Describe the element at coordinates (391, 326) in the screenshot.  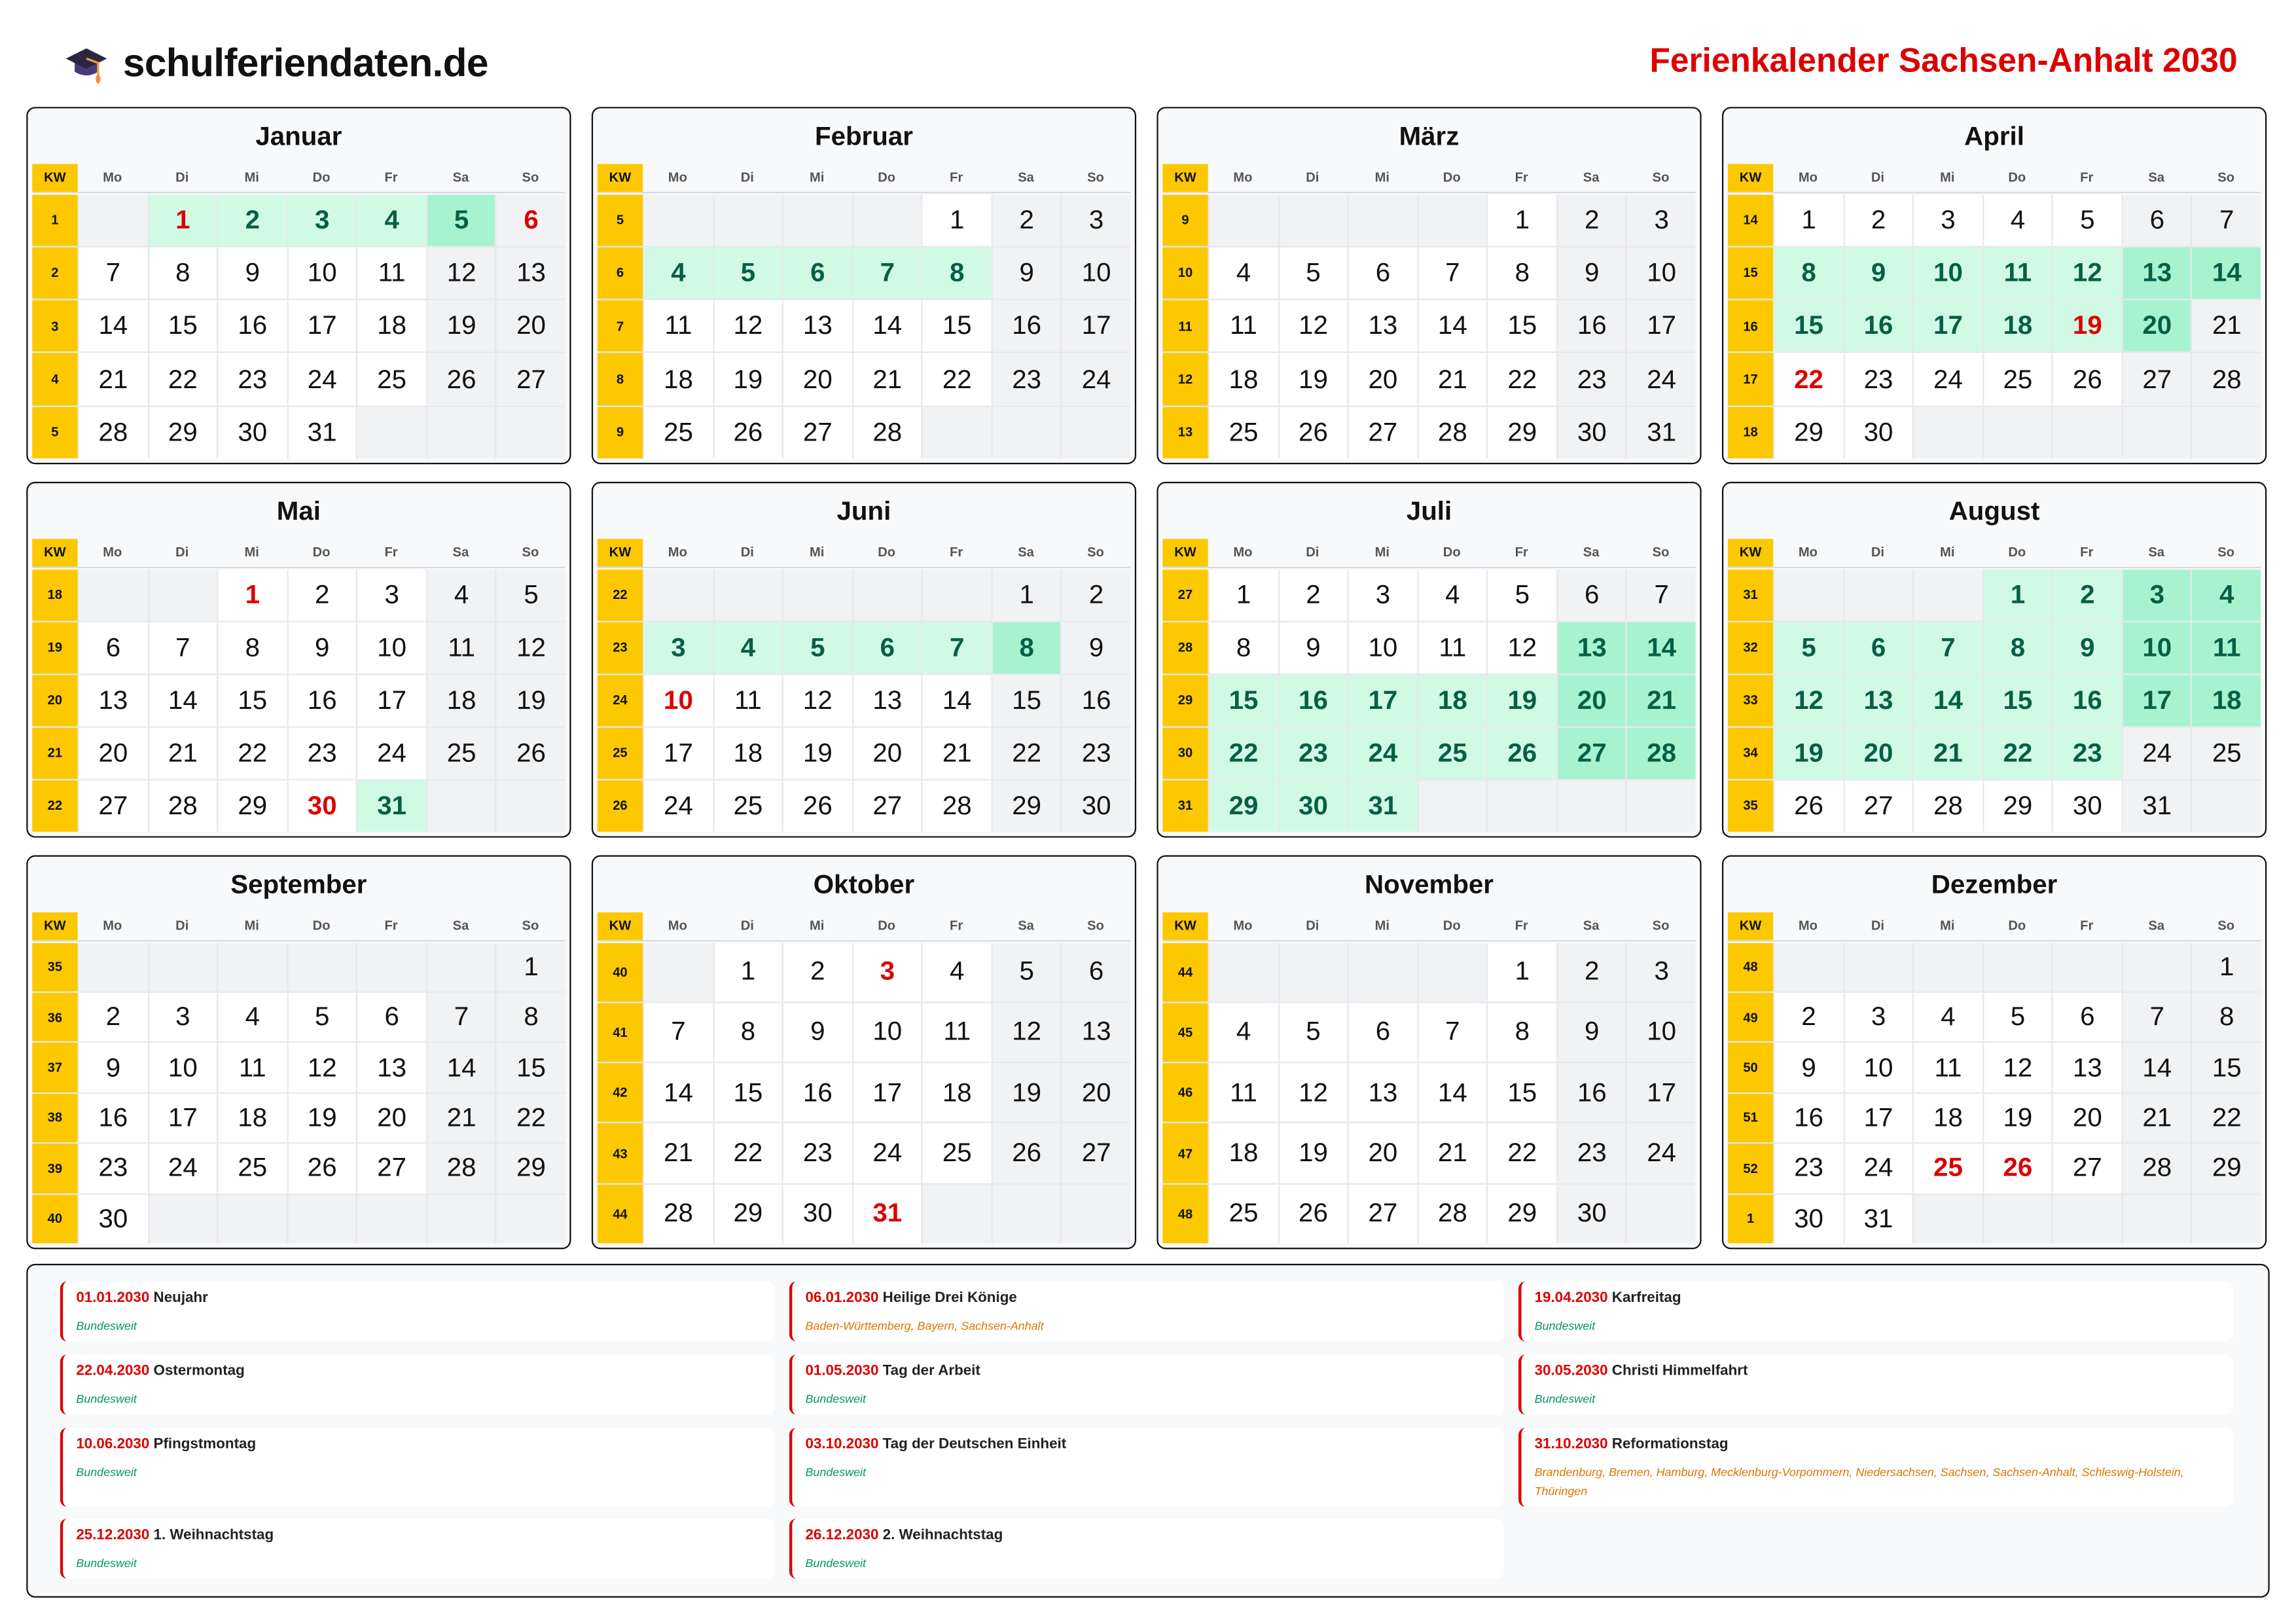
I see `day-cell: 18` at that location.